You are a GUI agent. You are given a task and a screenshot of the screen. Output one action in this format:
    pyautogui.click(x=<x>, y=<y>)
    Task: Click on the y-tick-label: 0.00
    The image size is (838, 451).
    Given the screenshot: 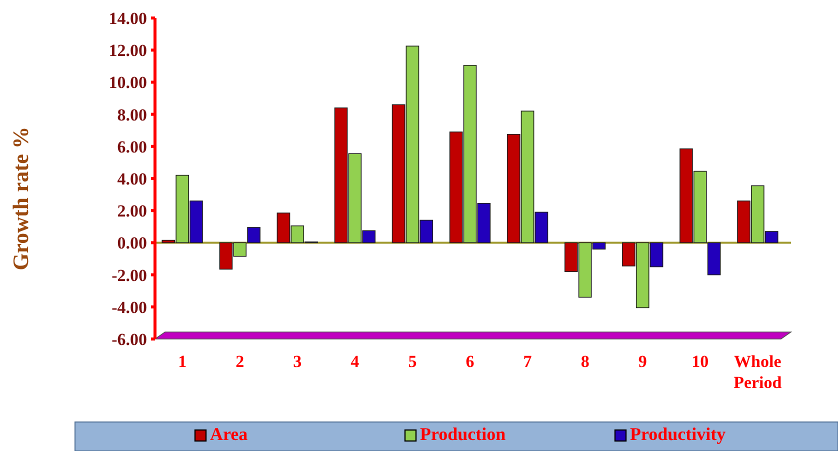 What is the action you would take?
    pyautogui.click(x=132, y=243)
    